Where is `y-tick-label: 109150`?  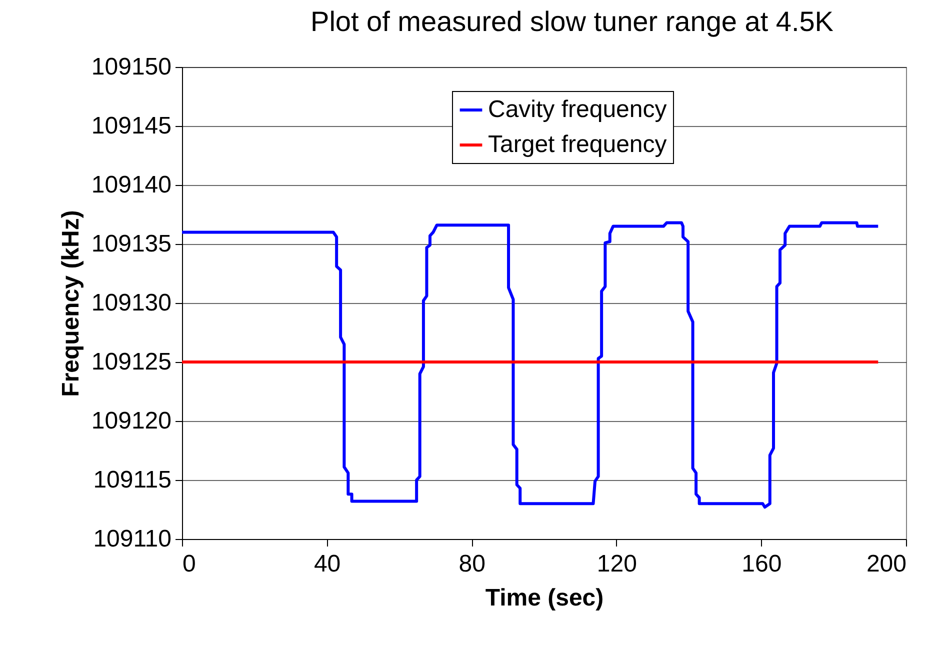 y-tick-label: 109150 is located at coordinates (131, 67).